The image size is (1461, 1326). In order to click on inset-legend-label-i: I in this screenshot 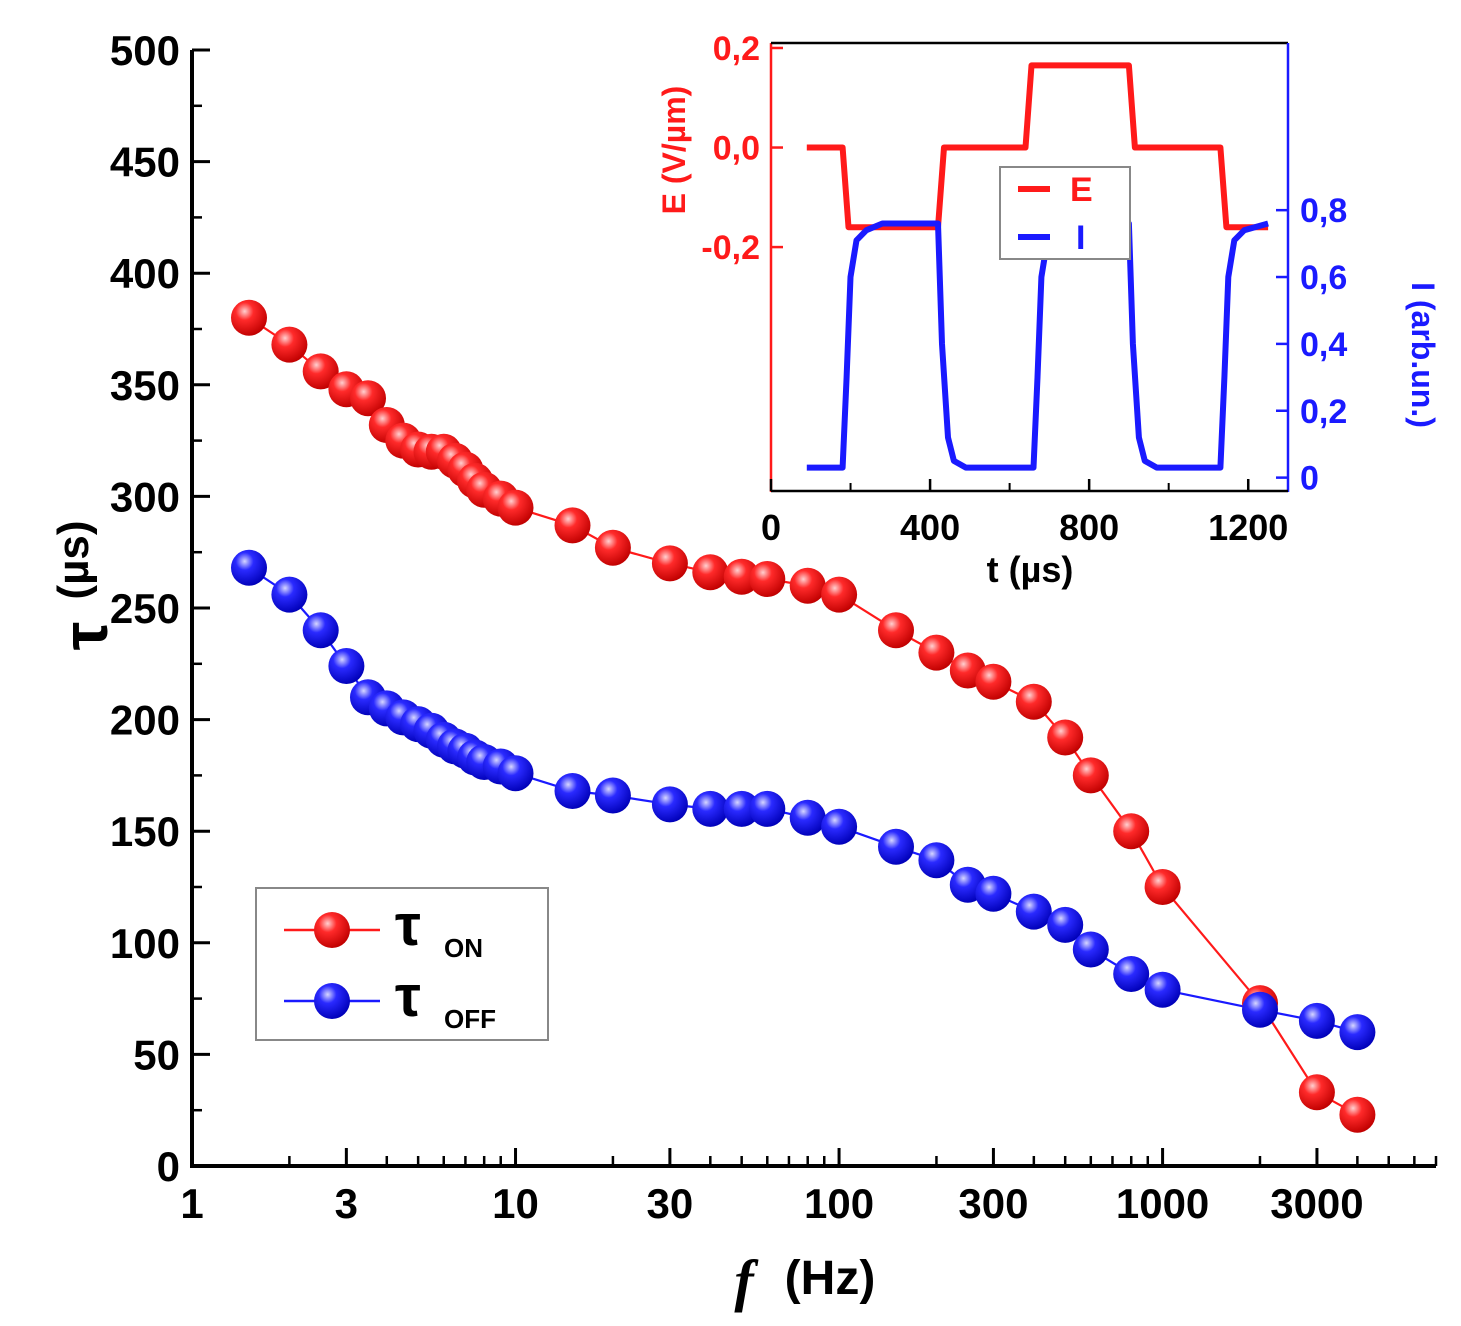, I will do `click(1080, 238)`.